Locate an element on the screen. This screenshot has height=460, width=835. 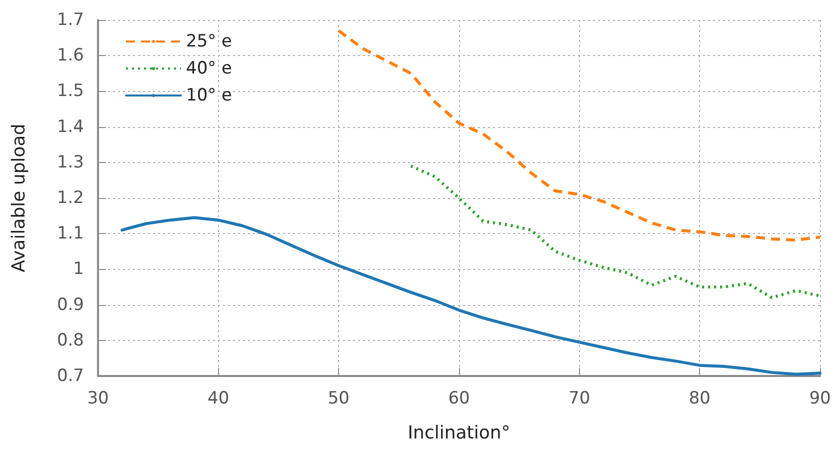
y-tick-label: 1.2 is located at coordinates (70, 198).